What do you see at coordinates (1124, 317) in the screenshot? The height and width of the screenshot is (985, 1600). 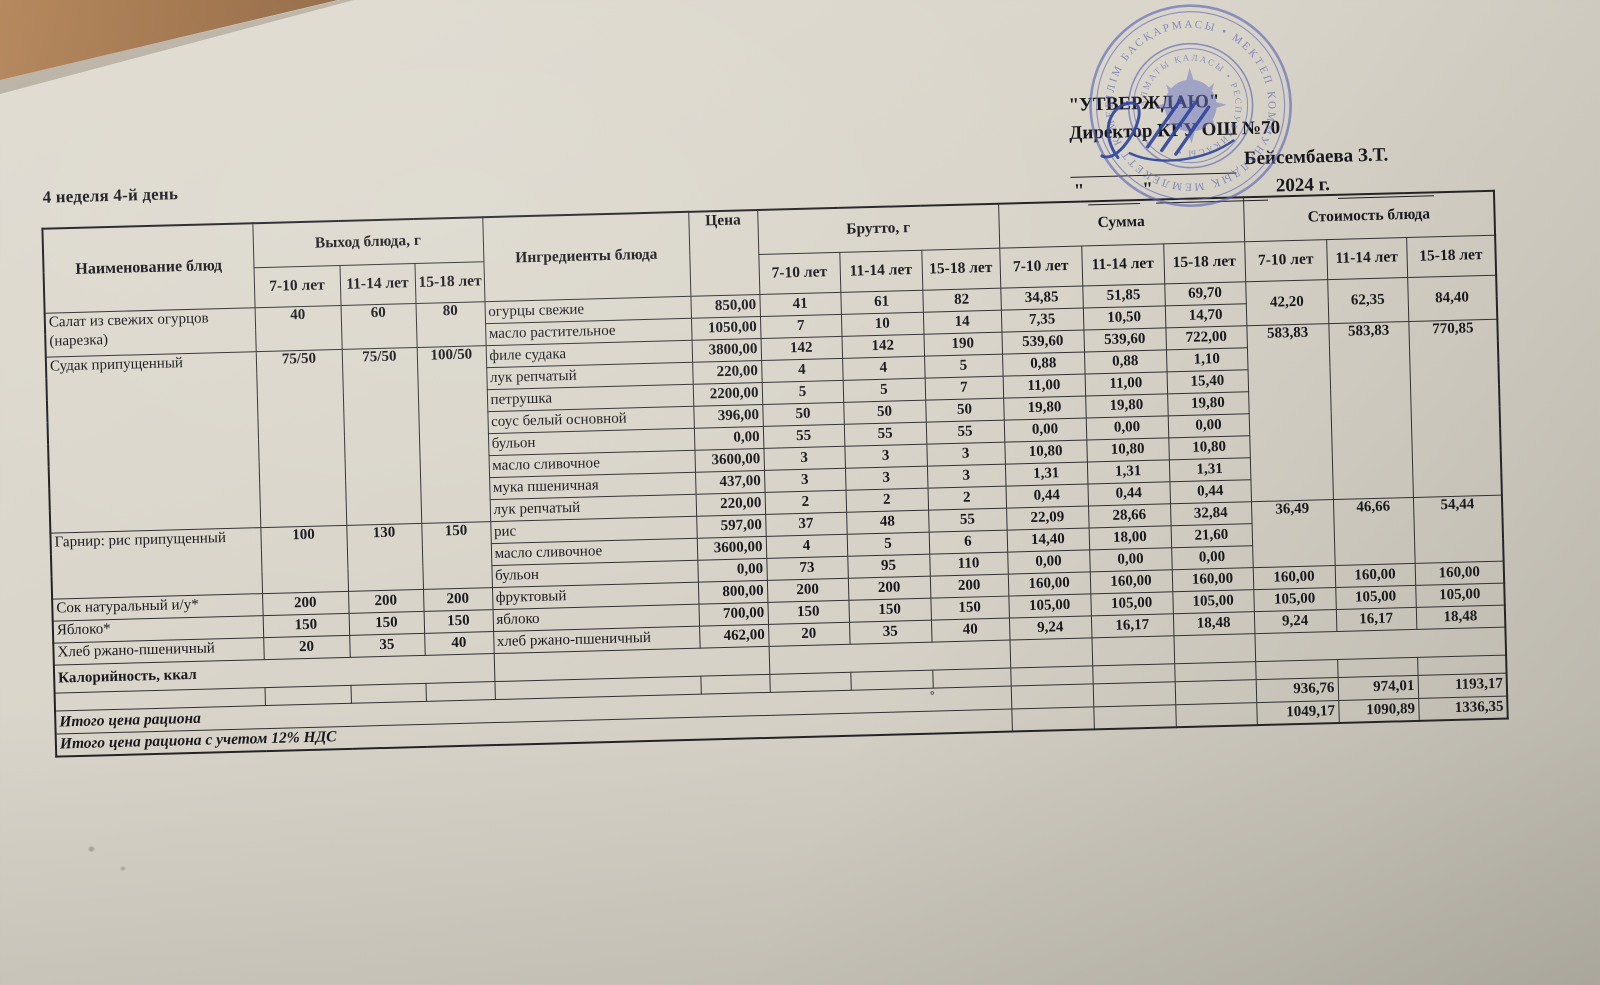 I see `summa-cell: 10,50` at bounding box center [1124, 317].